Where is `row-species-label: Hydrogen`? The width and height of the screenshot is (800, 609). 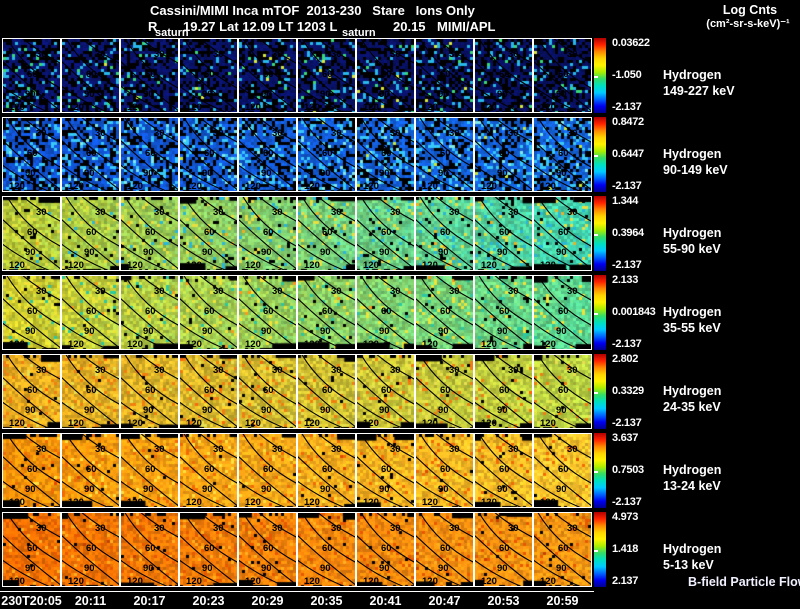
row-species-label: Hydrogen is located at coordinates (692, 549).